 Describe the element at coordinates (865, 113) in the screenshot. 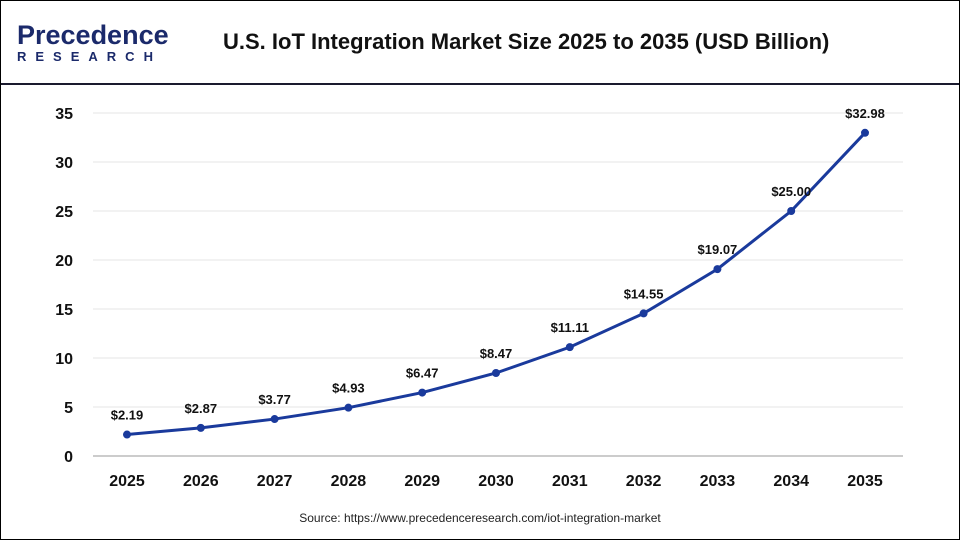

I see `data-label: $32.98` at that location.